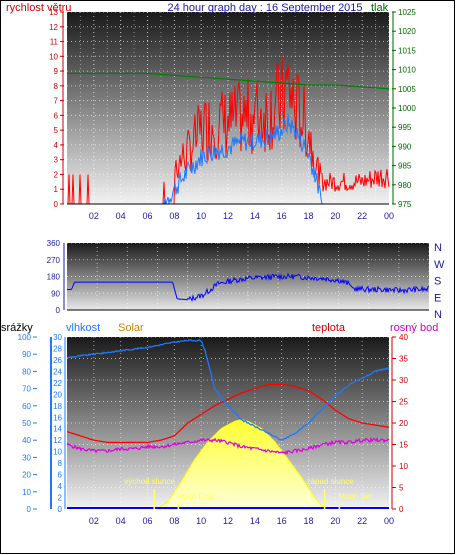 Image resolution: width=456 pixels, height=555 pixels. Describe the element at coordinates (56, 130) in the screenshot. I see `wind-speed-tick-label: 5` at that location.